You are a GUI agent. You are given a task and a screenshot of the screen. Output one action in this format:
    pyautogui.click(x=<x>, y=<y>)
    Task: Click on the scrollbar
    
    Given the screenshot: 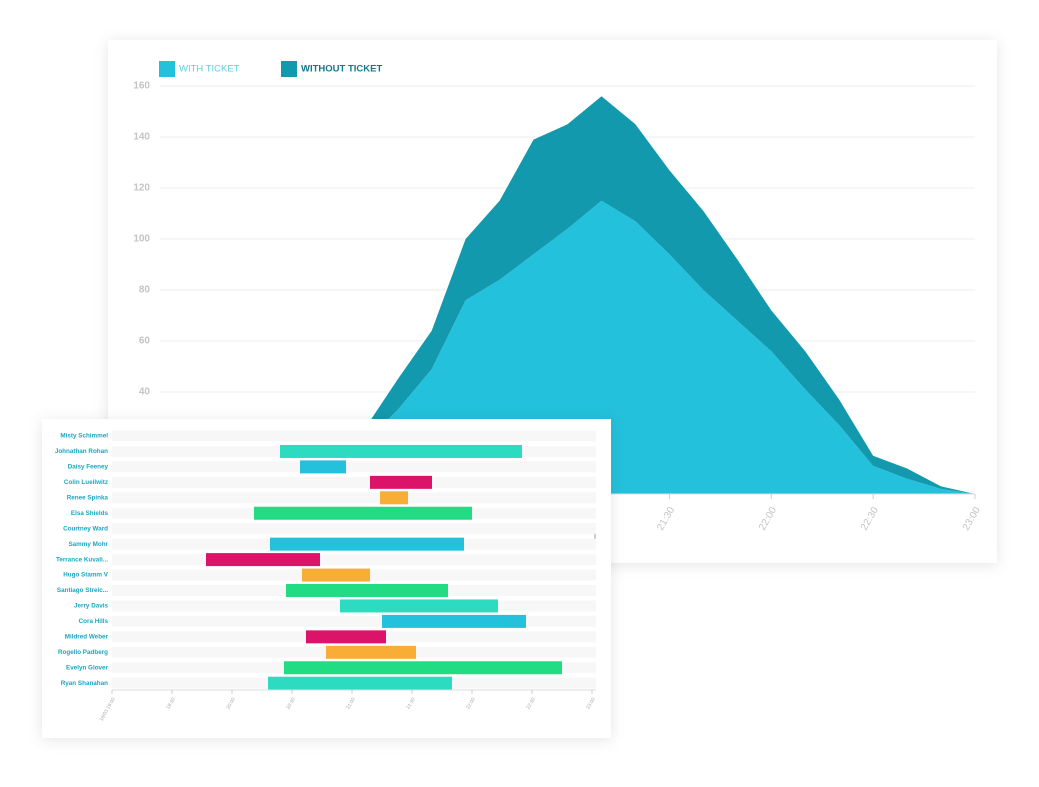 What is the action you would take?
    pyautogui.click(x=595, y=537)
    